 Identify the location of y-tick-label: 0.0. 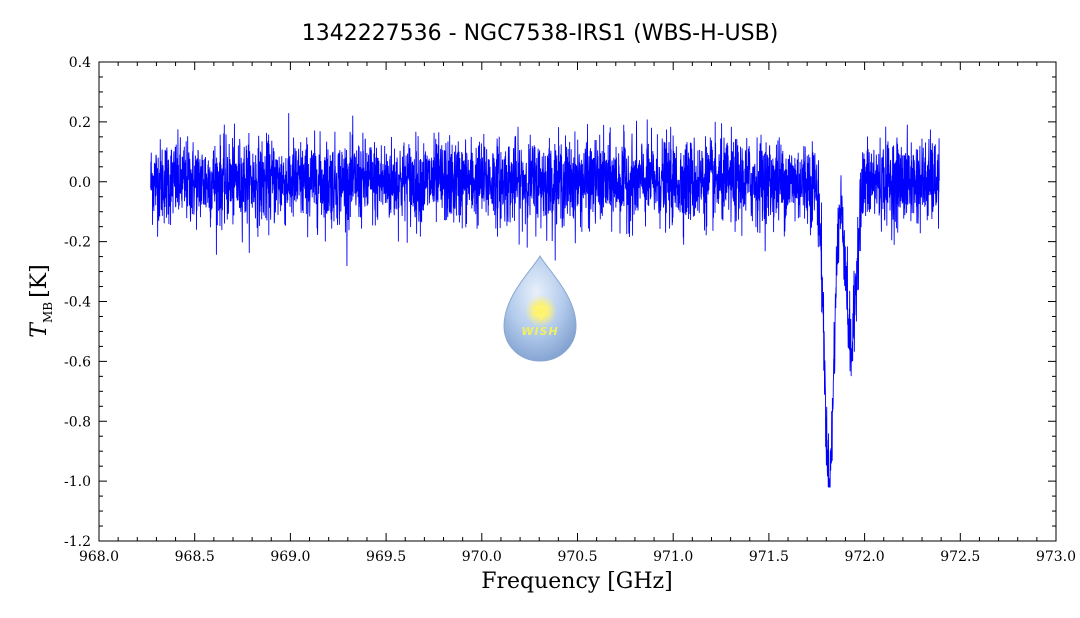
(80, 183).